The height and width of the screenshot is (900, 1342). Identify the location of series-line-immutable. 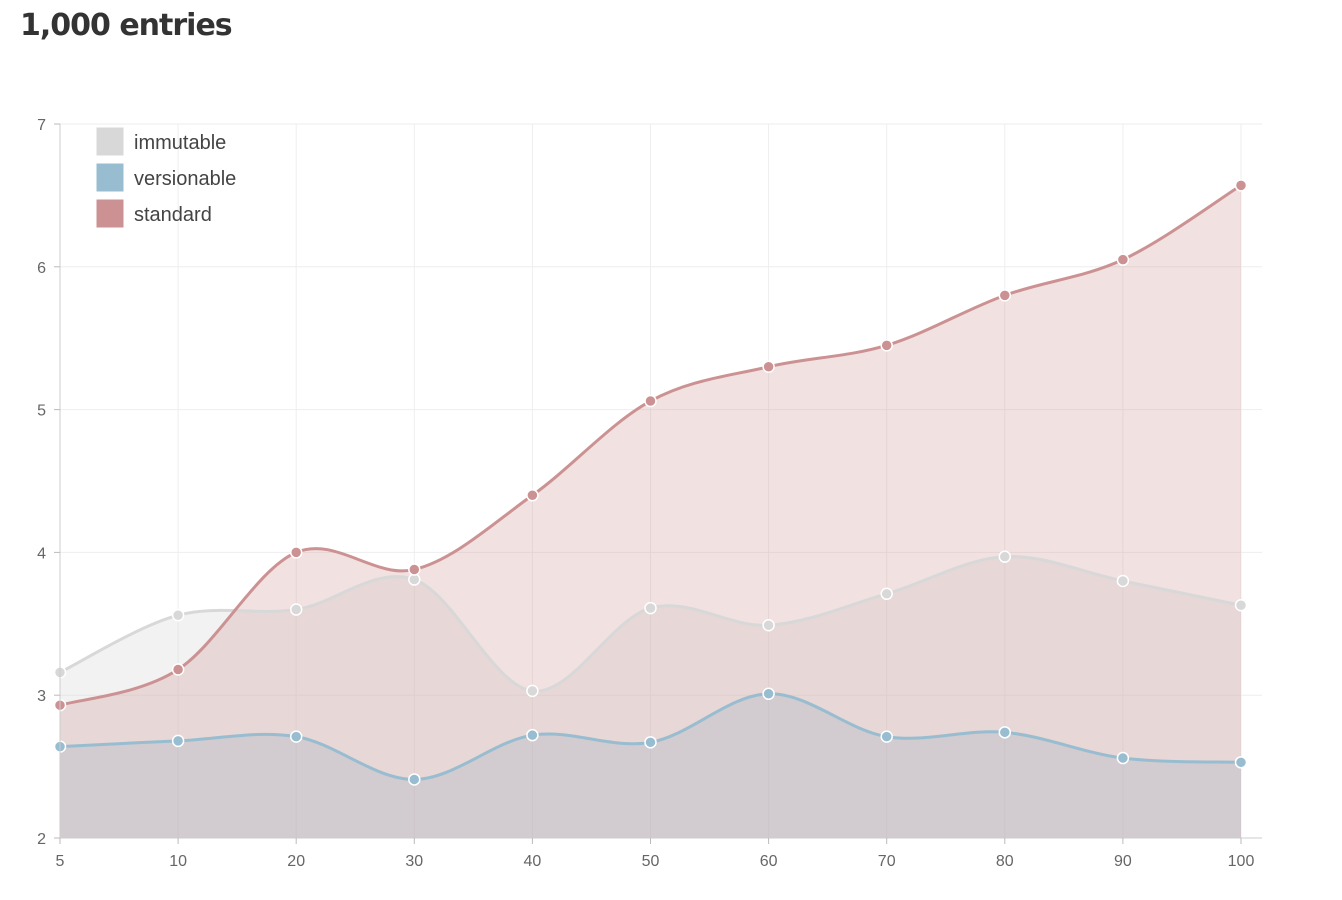
(650, 624).